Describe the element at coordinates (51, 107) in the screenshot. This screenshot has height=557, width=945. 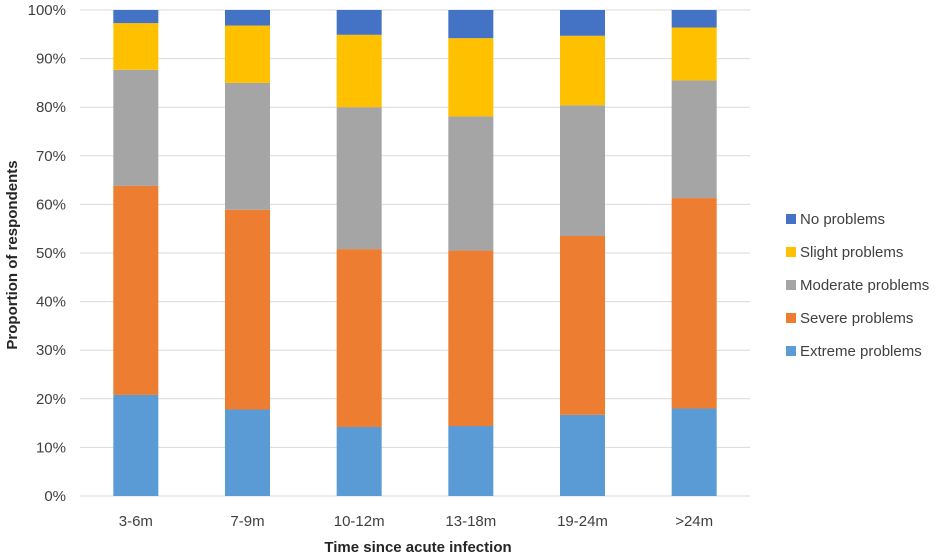
I see `y-tick-label: 80%` at that location.